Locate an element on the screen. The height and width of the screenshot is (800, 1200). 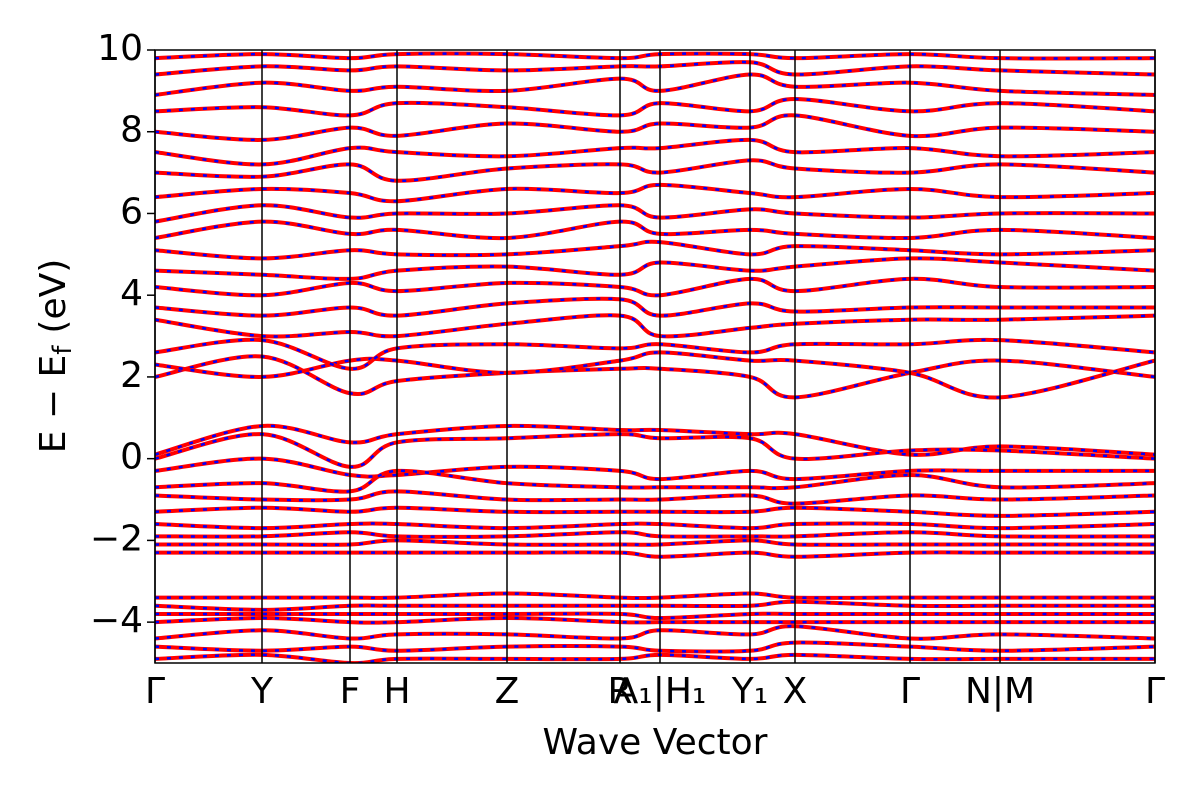
y-tick-label: 2 is located at coordinates (131, 375).